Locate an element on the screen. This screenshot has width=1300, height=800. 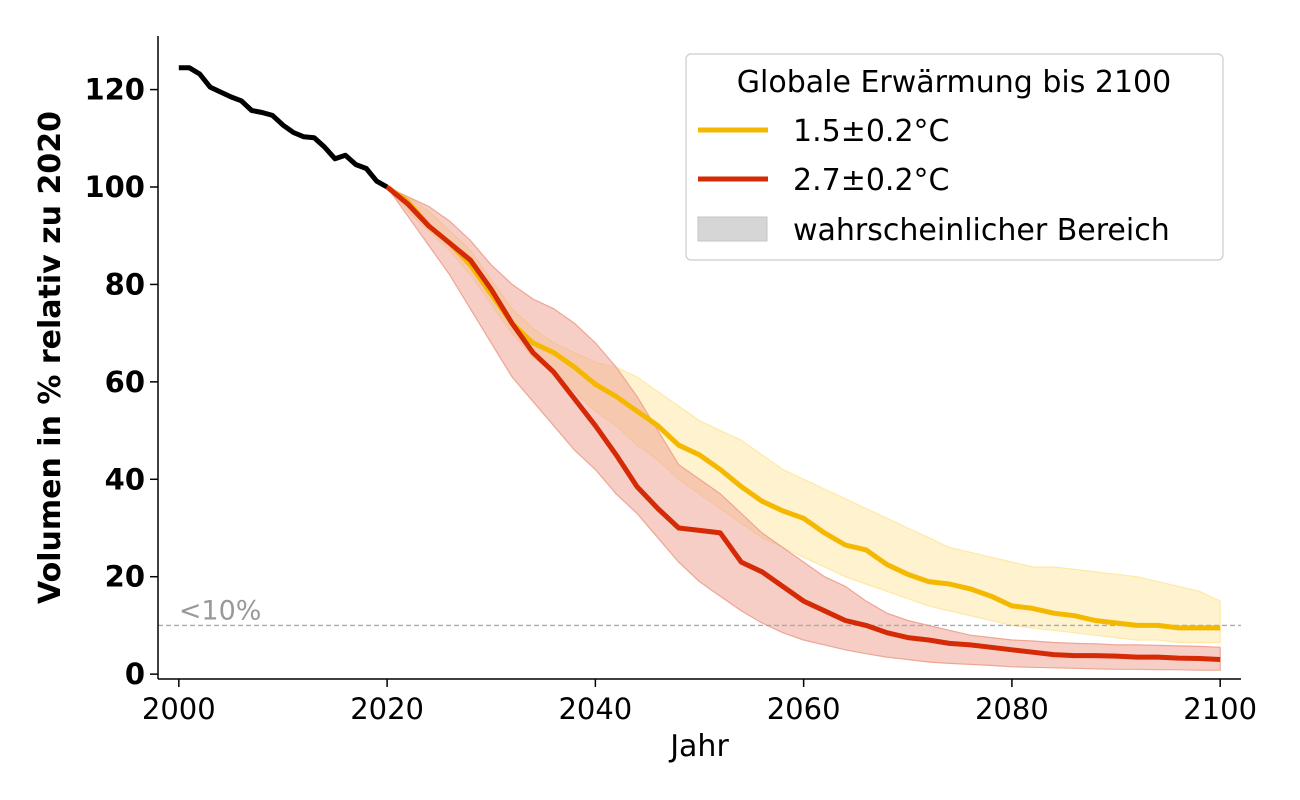
legend-label-2: 2.7±0.2°C is located at coordinates (871, 180).